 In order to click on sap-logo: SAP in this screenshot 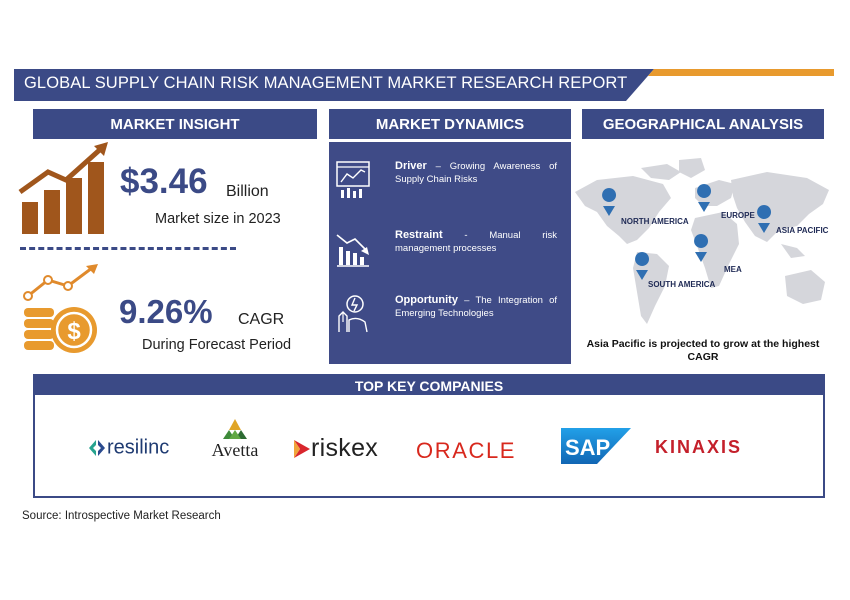, I will do `click(596, 448)`.